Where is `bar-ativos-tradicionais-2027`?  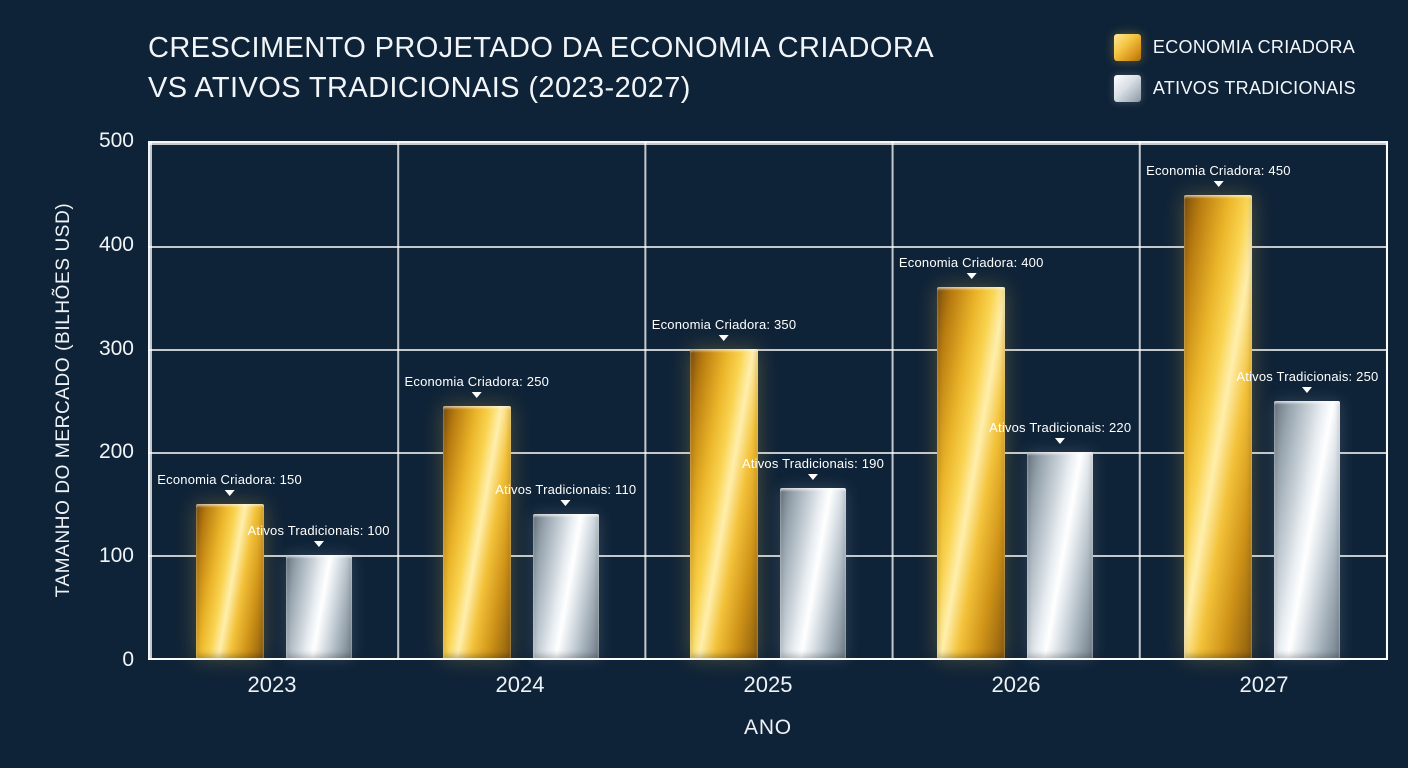
bar-ativos-tradicionais-2027 is located at coordinates (1307, 529).